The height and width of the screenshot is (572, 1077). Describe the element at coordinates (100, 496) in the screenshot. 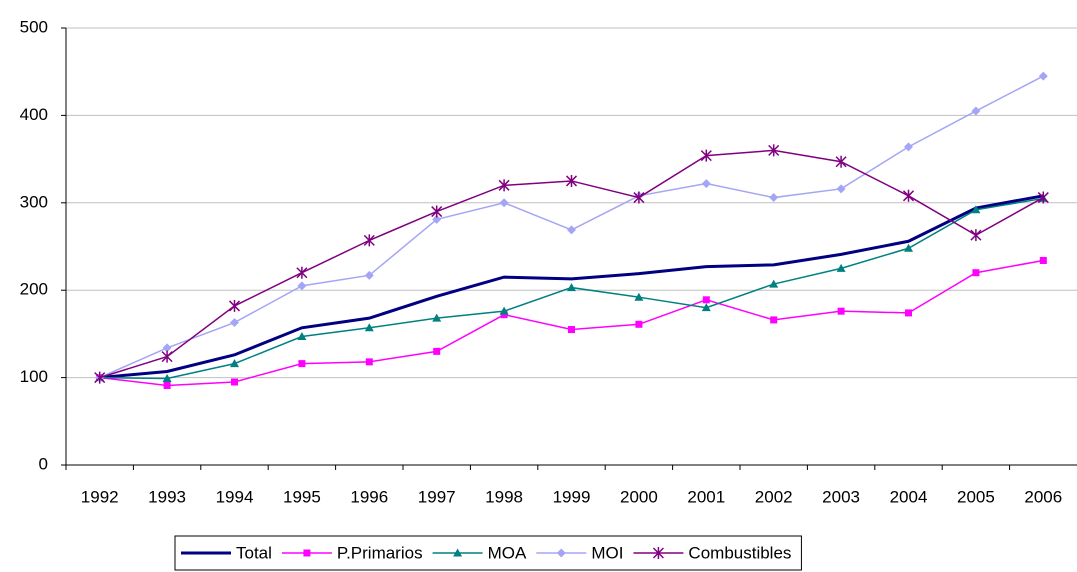

I see `x-tick-label: 1992` at that location.